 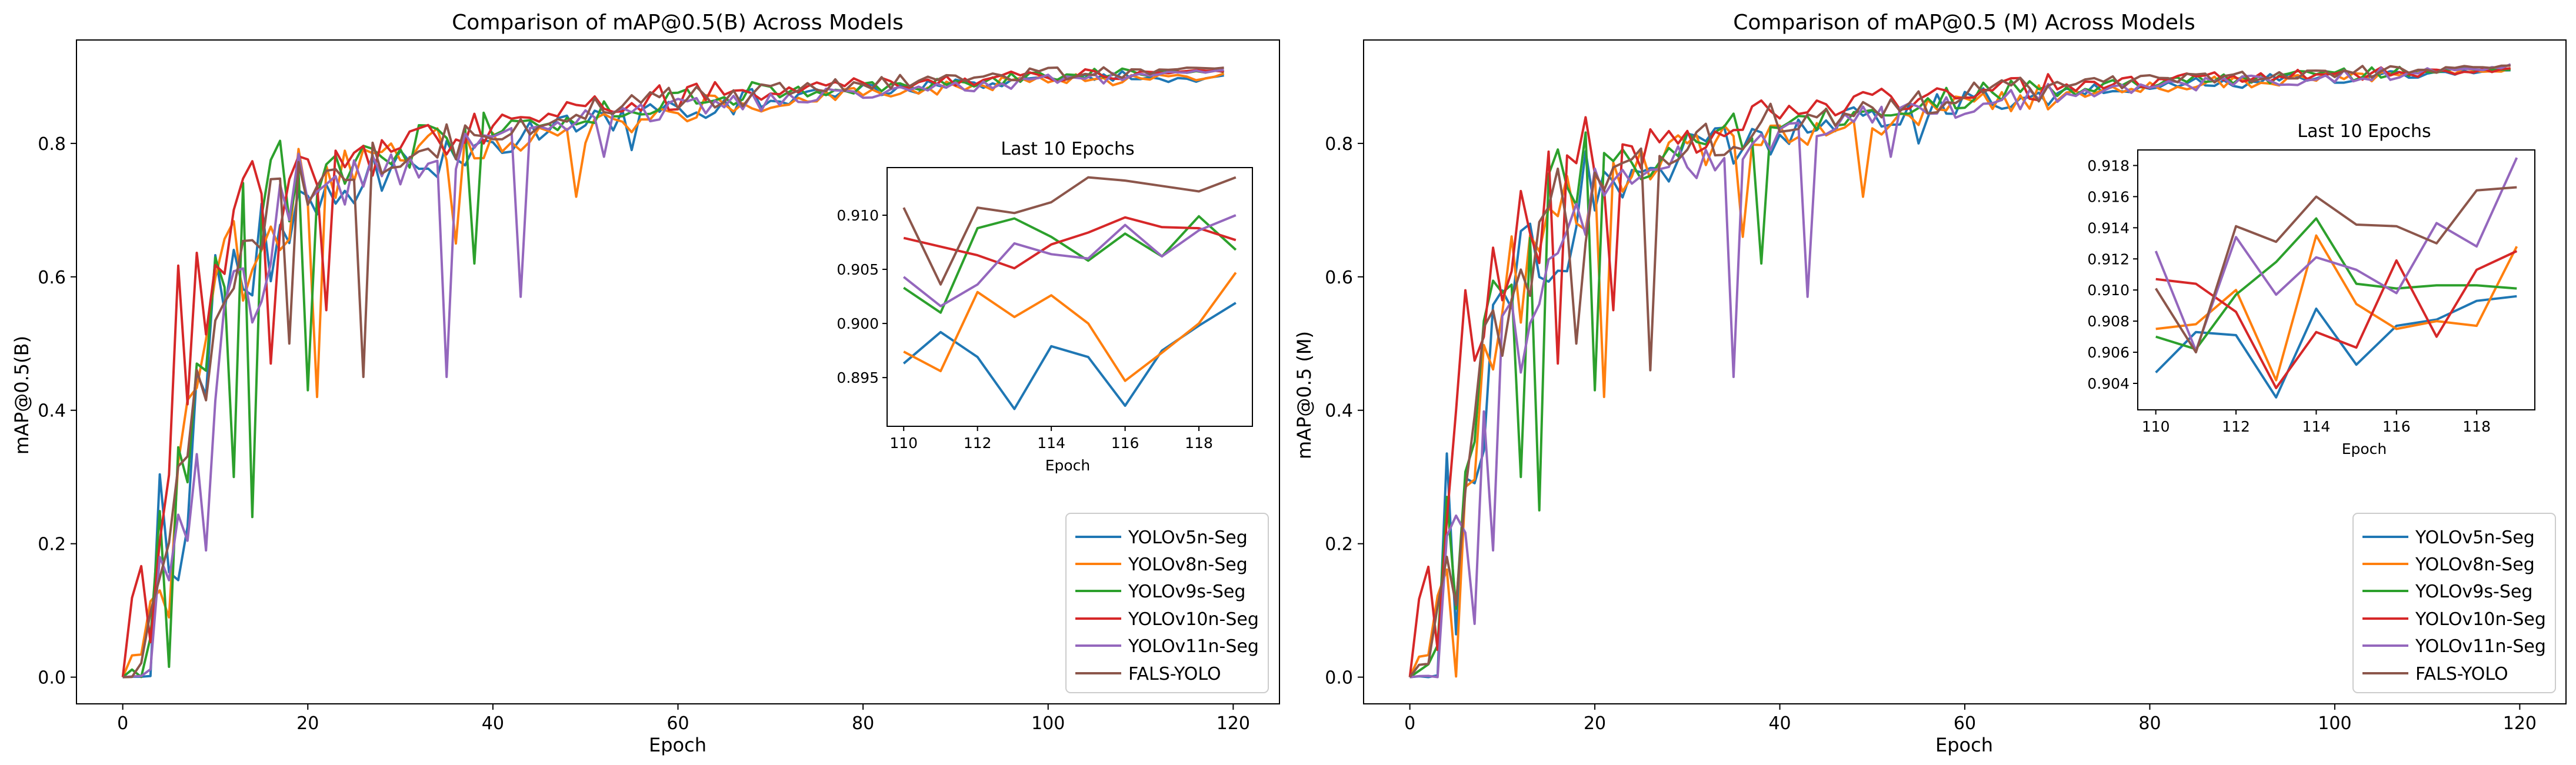 I want to click on legend-entry: YOLOv10n-Seg, so click(x=2454, y=619).